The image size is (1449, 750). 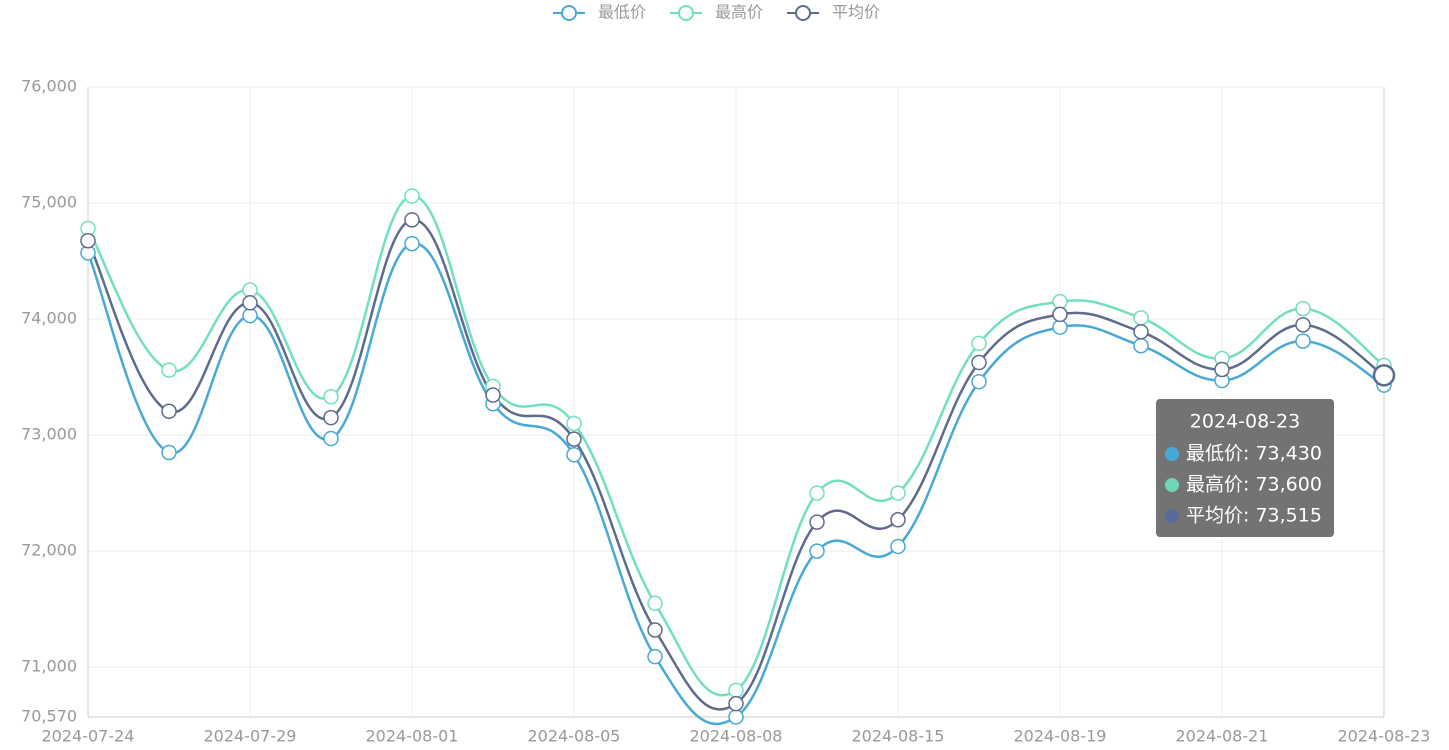 I want to click on tooltip-box, so click(x=1245, y=468).